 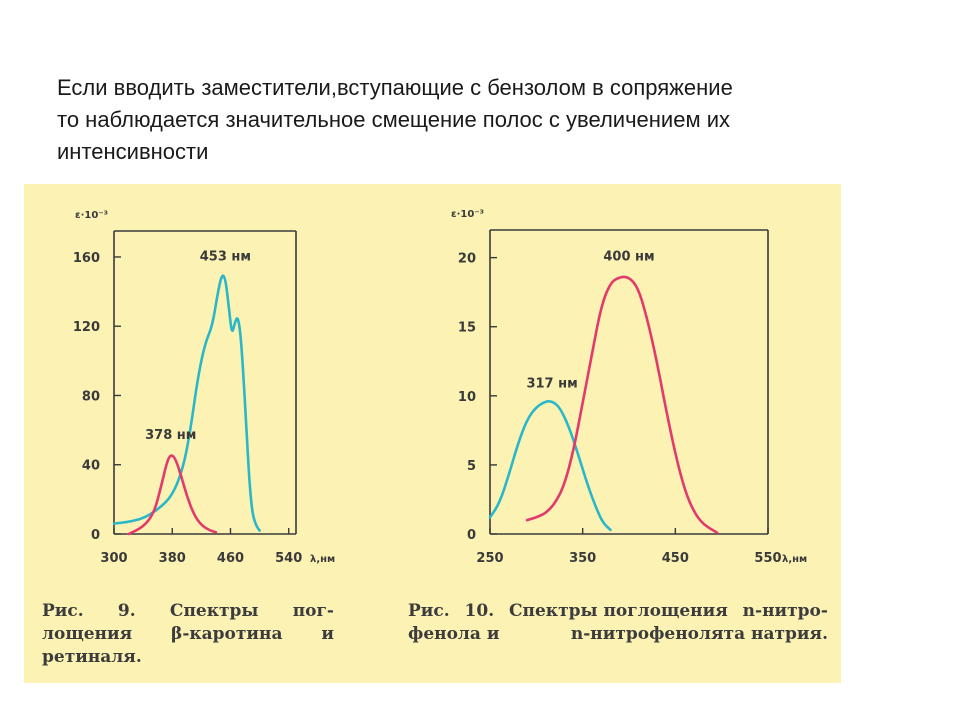 What do you see at coordinates (628, 256) in the screenshot?
I see `chart1-peak-label: 400 нм` at bounding box center [628, 256].